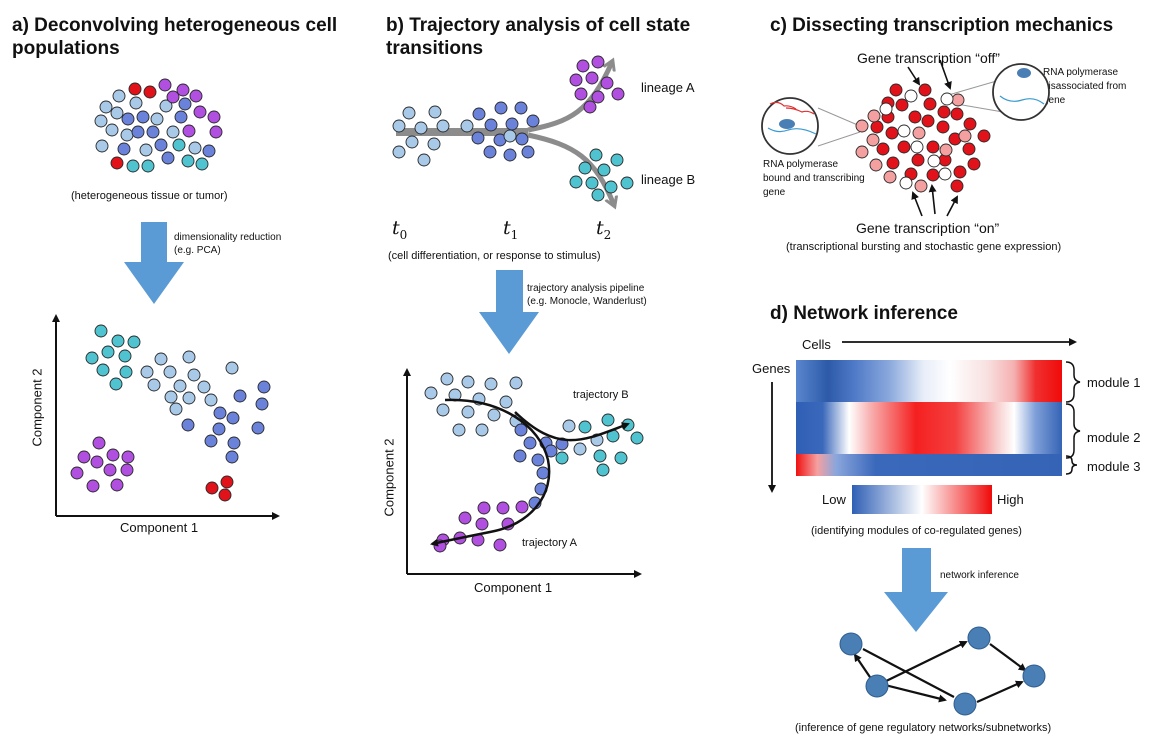  I want to click on panel-b-time-cells, so click(513, 128).